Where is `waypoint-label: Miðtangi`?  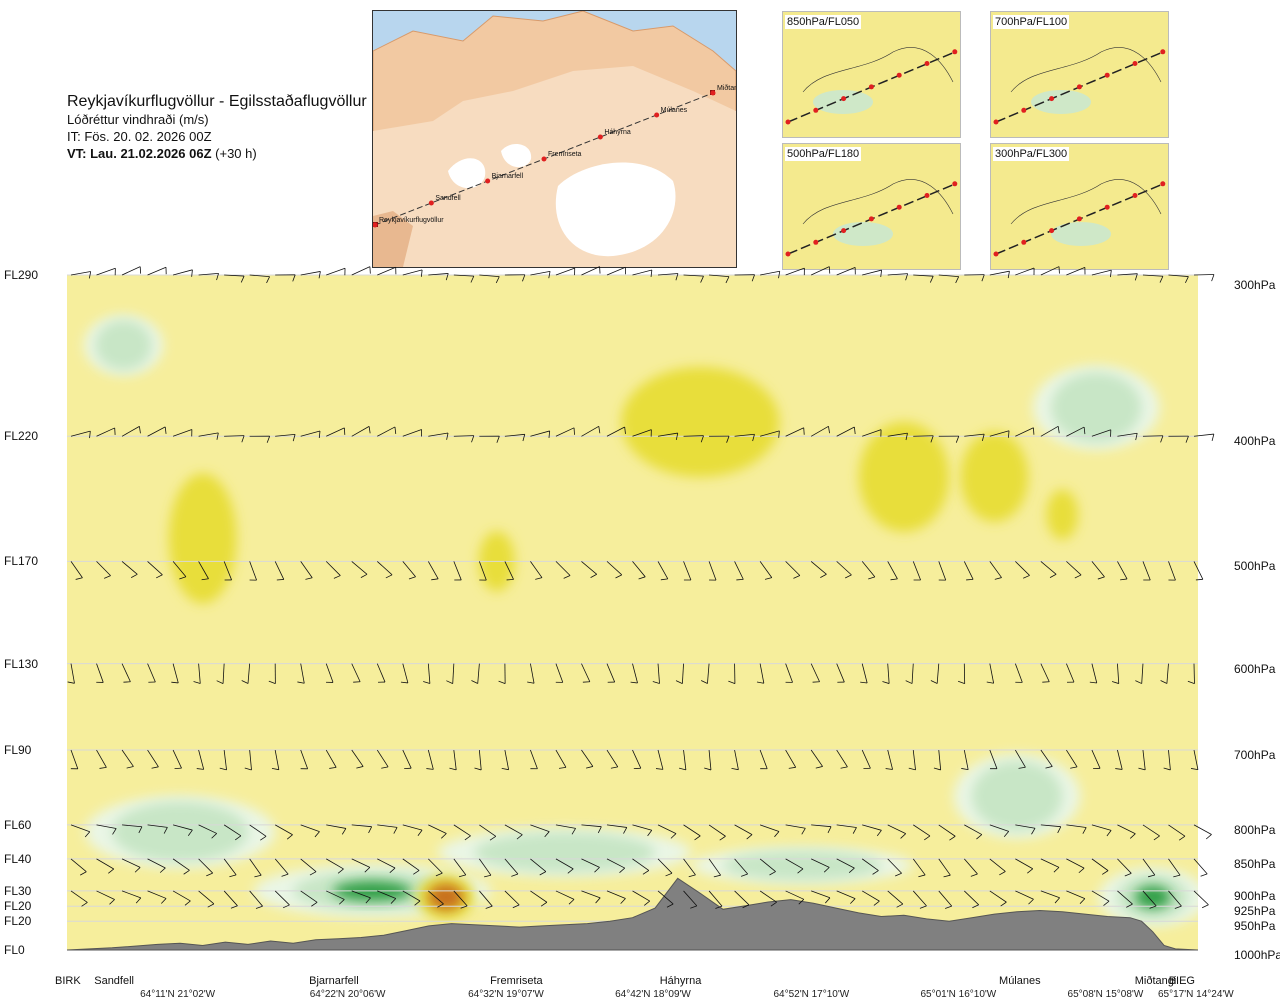
waypoint-label: Miðtangi is located at coordinates (1155, 981).